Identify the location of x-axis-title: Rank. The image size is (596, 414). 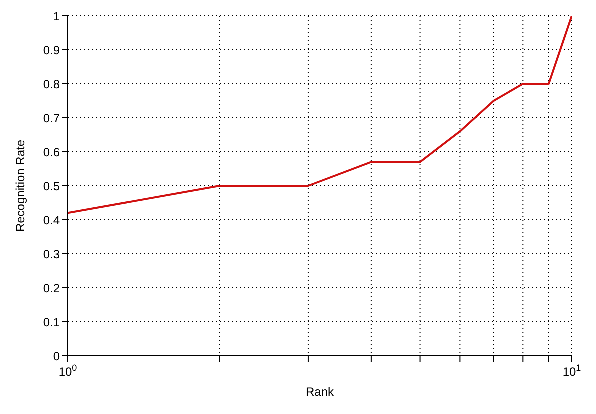
(321, 392).